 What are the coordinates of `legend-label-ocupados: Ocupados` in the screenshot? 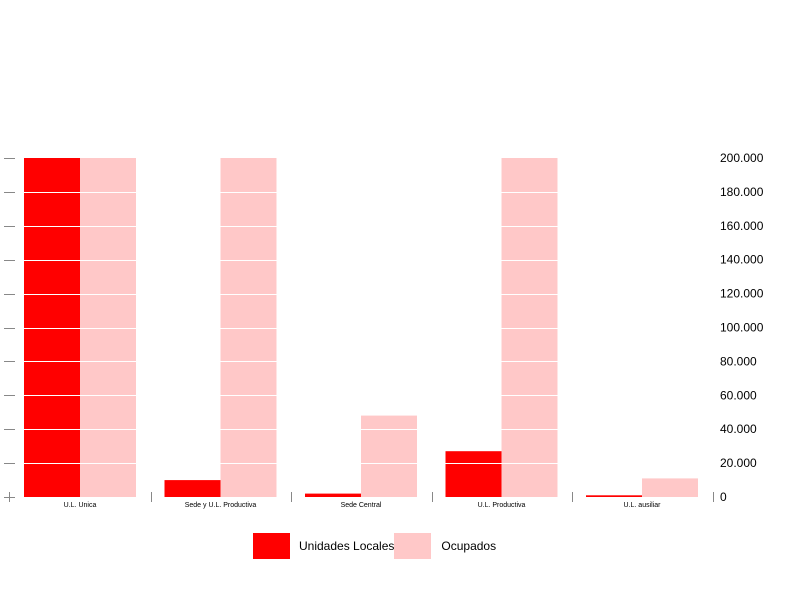 It's located at (469, 546).